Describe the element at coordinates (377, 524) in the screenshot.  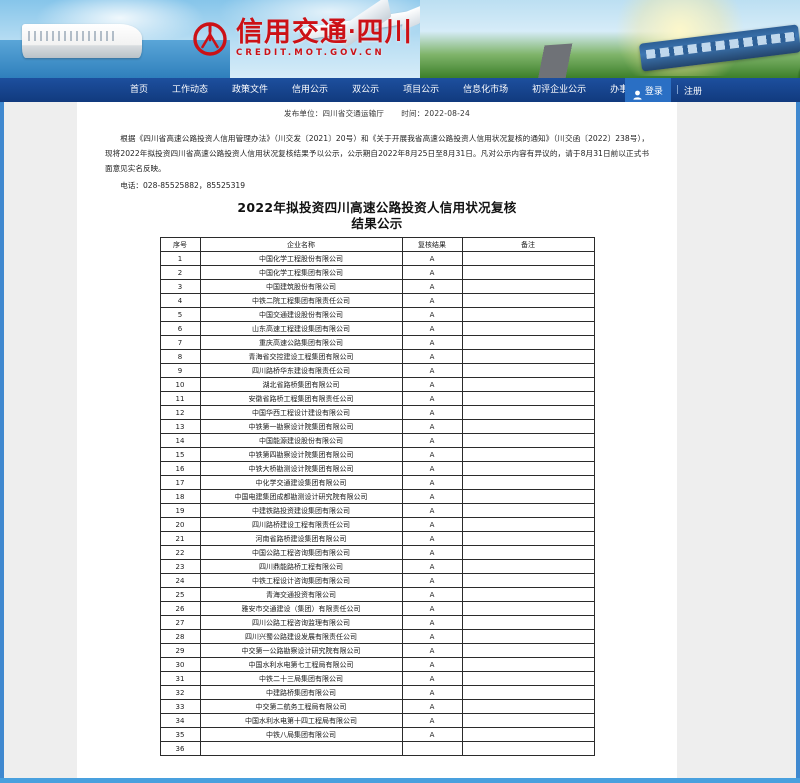
I see `table-row: 20 四川路桥建设工程有限责任公司 A` at that location.